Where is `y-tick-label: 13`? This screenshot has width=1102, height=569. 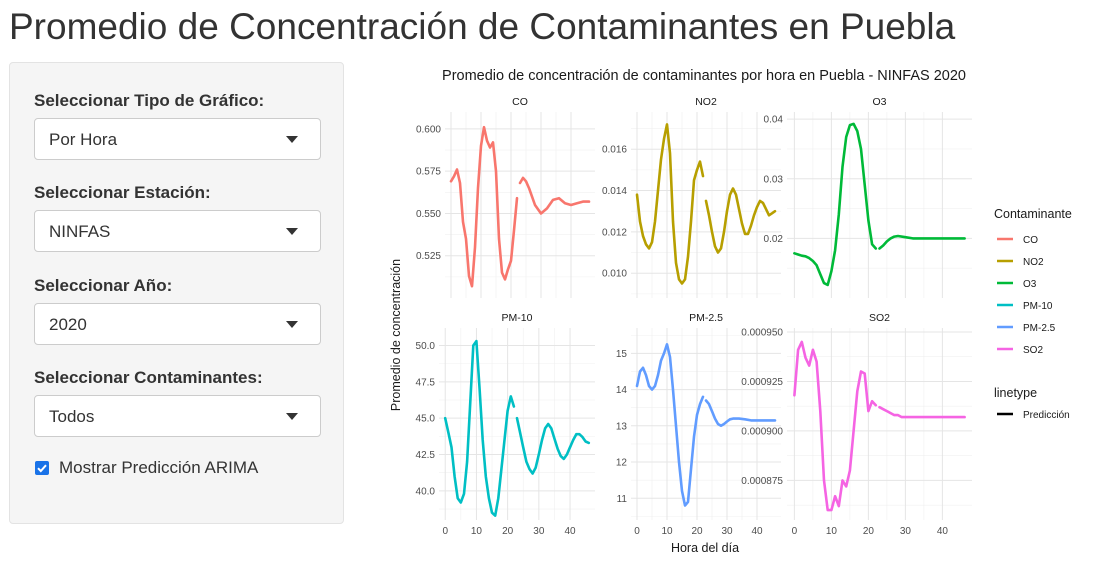
y-tick-label: 13 is located at coordinates (622, 426).